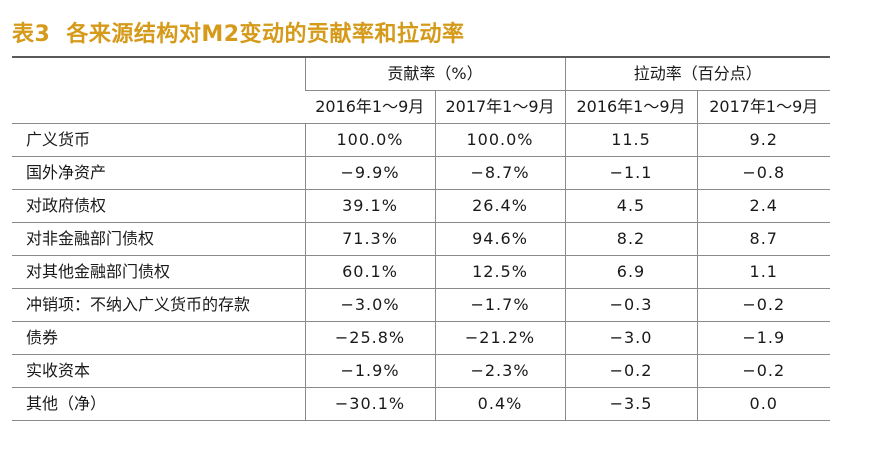 This screenshot has width=870, height=449. I want to click on table-caption: 各来源结构对M2变动的贡献率和拉动率, so click(265, 34).